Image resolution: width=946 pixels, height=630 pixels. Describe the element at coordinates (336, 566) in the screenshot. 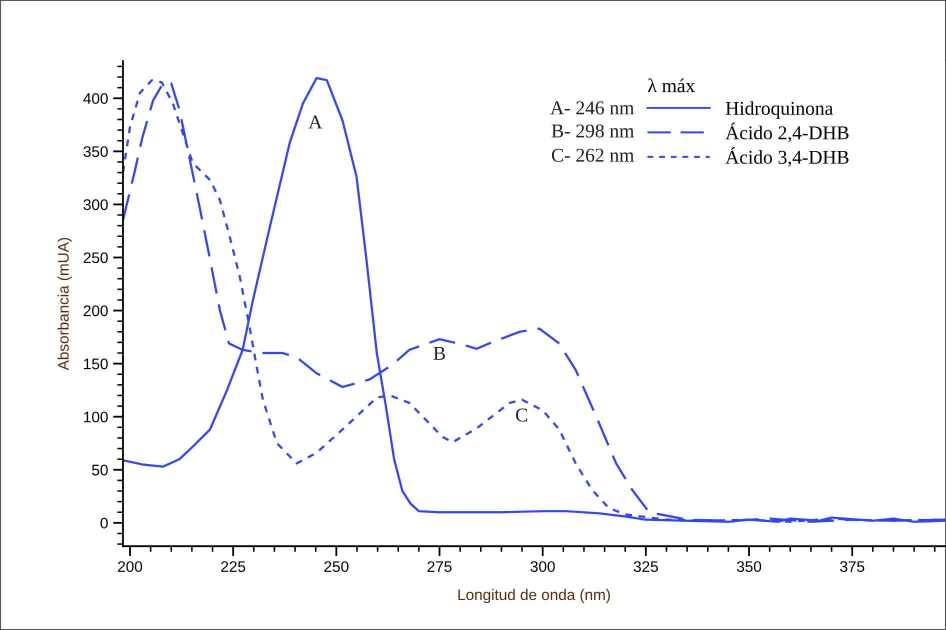

I see `x-tick-label: 250` at that location.